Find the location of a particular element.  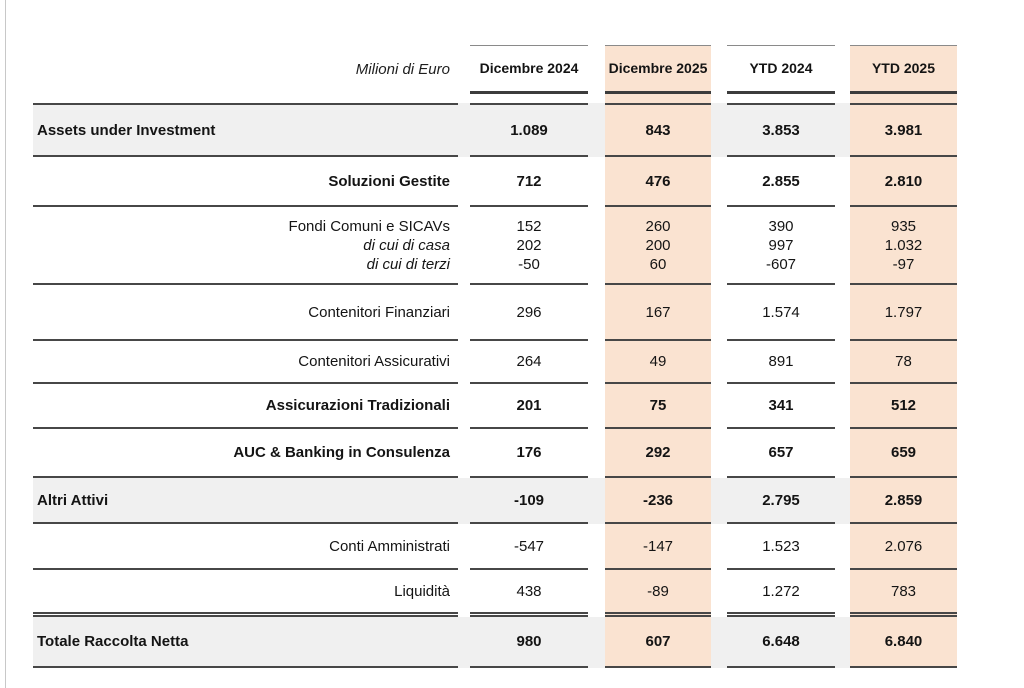

value-cell: 78 is located at coordinates (903, 362).